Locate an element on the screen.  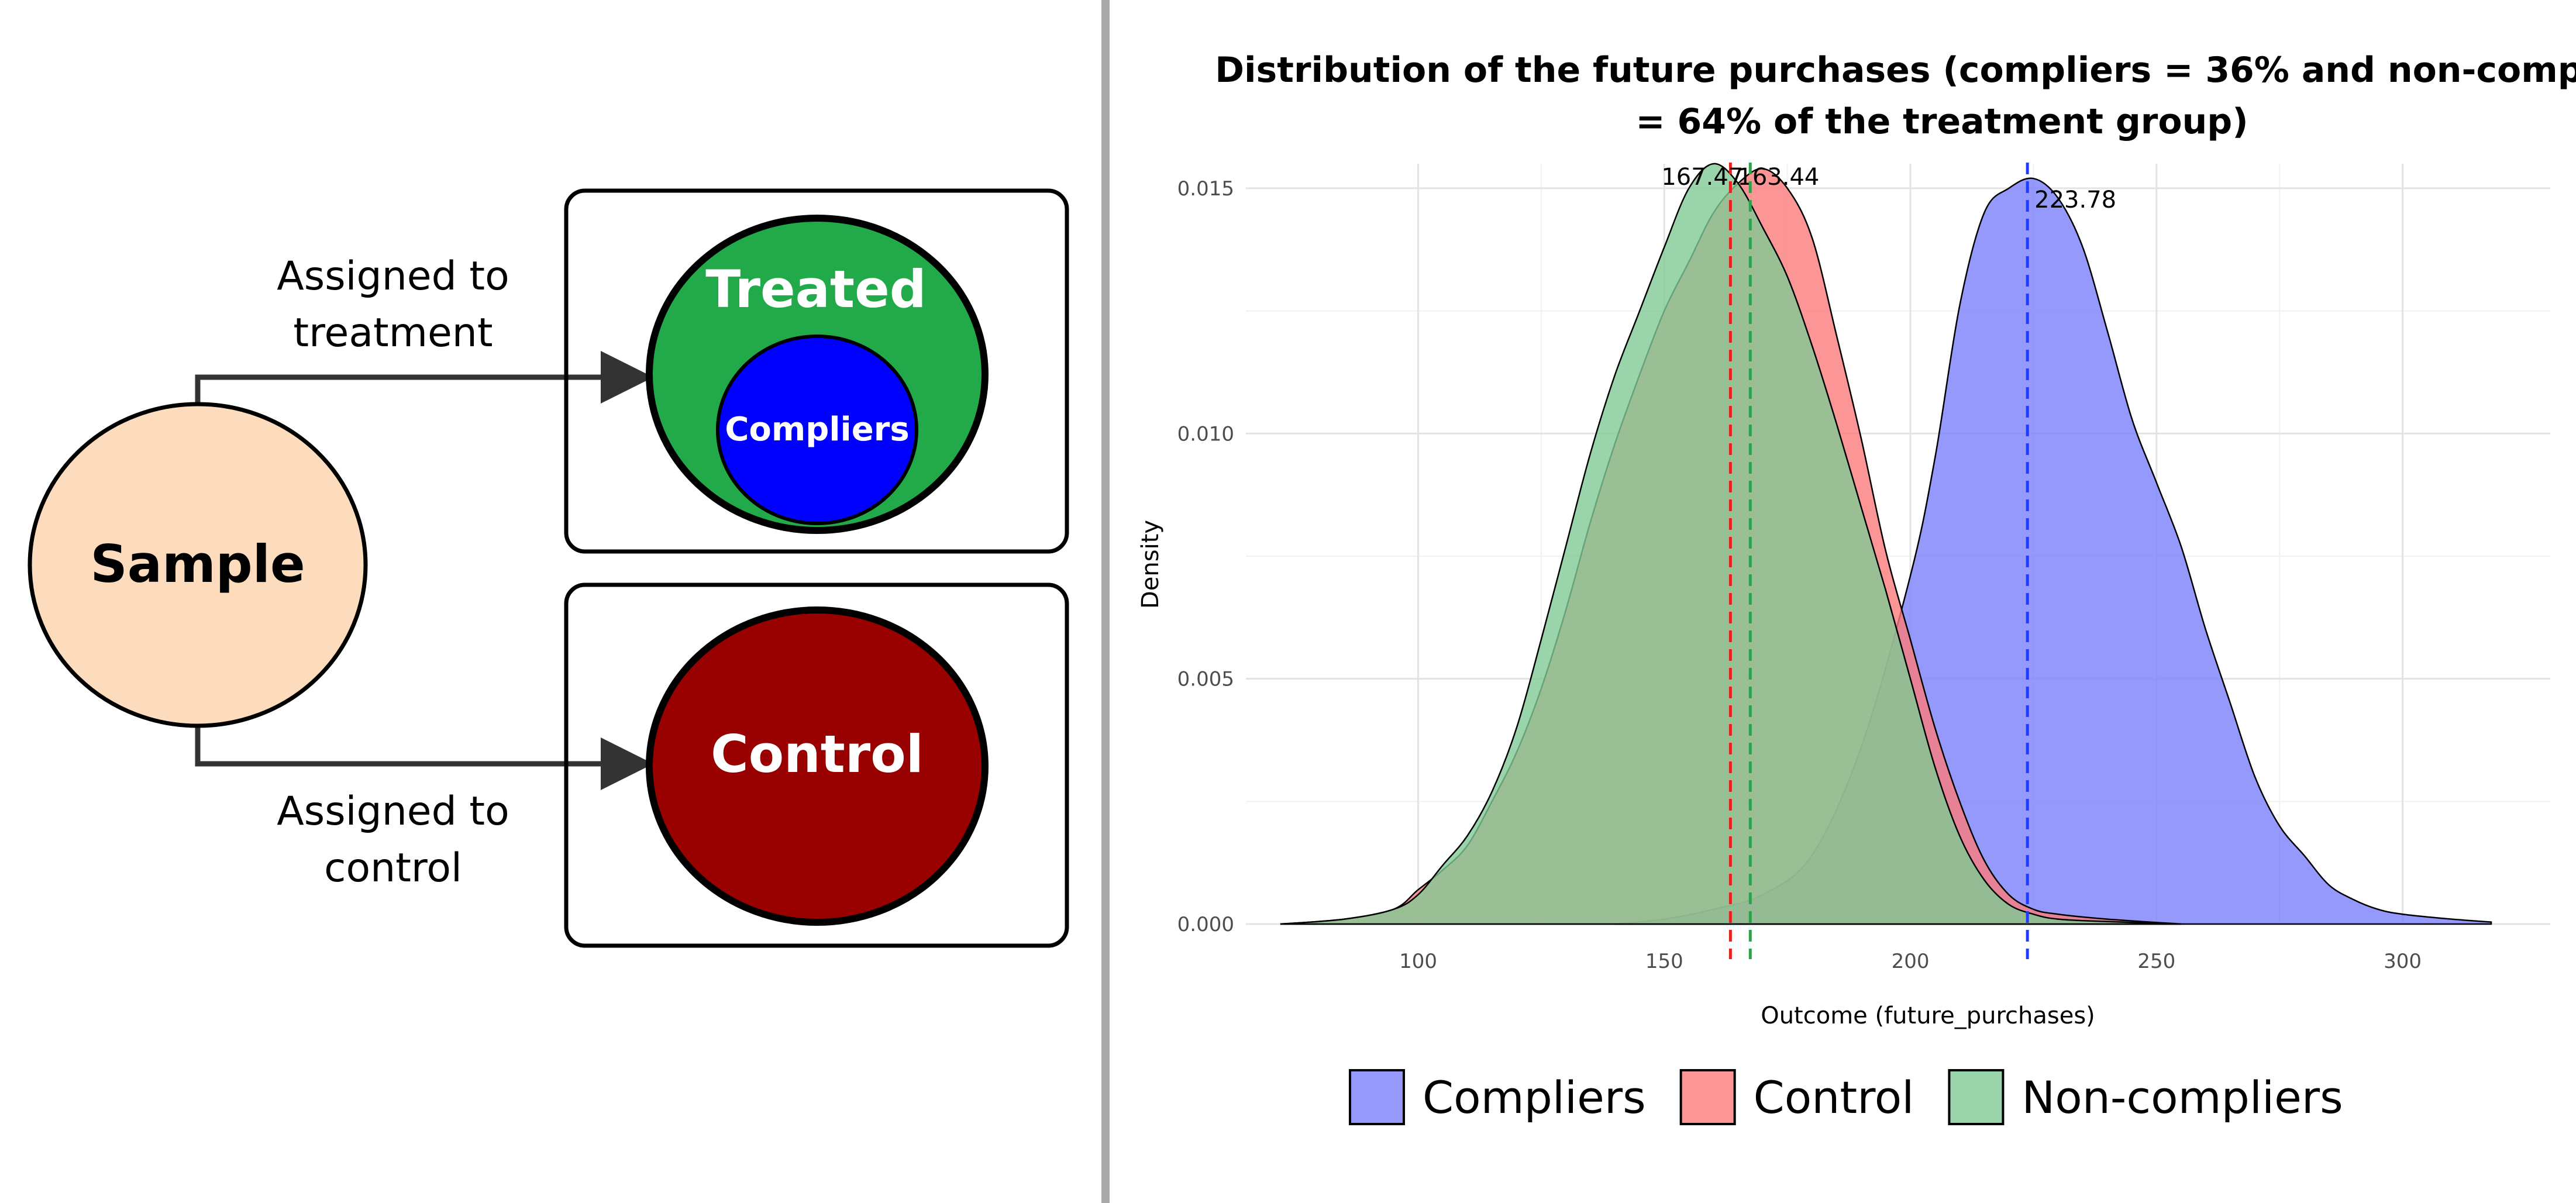
control-arm-box is located at coordinates (816, 765).